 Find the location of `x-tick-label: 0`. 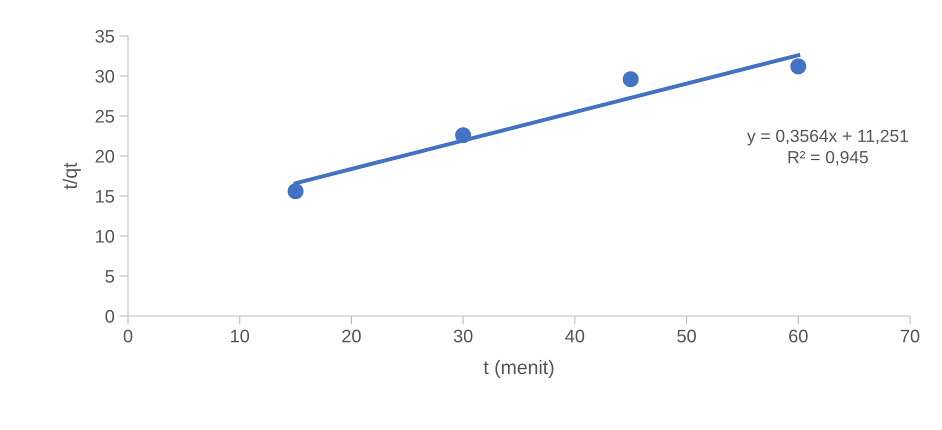

x-tick-label: 0 is located at coordinates (128, 336).